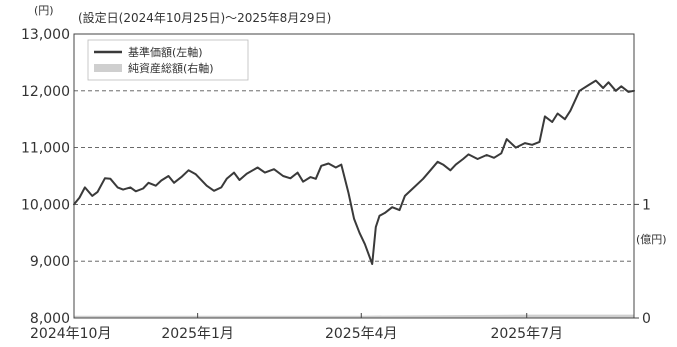  Describe the element at coordinates (45, 92) in the screenshot. I see `y-left-tick-label: 12,000` at that location.